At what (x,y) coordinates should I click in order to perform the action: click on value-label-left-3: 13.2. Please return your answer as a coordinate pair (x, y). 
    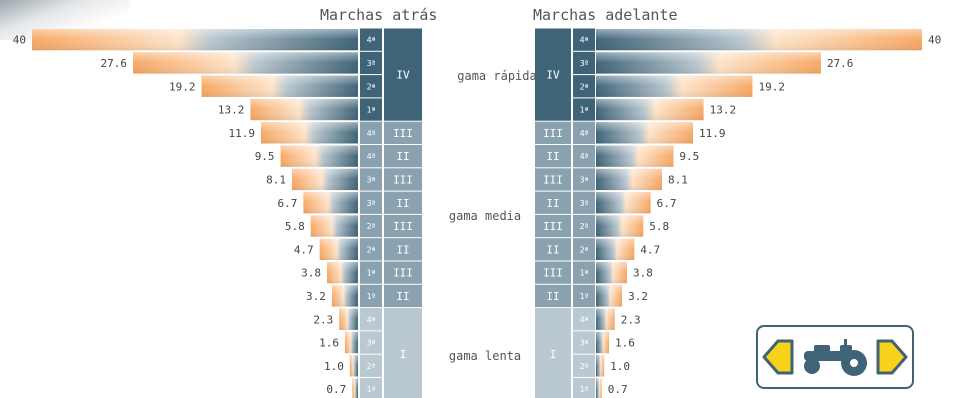
    Looking at the image, I should click on (231, 110).